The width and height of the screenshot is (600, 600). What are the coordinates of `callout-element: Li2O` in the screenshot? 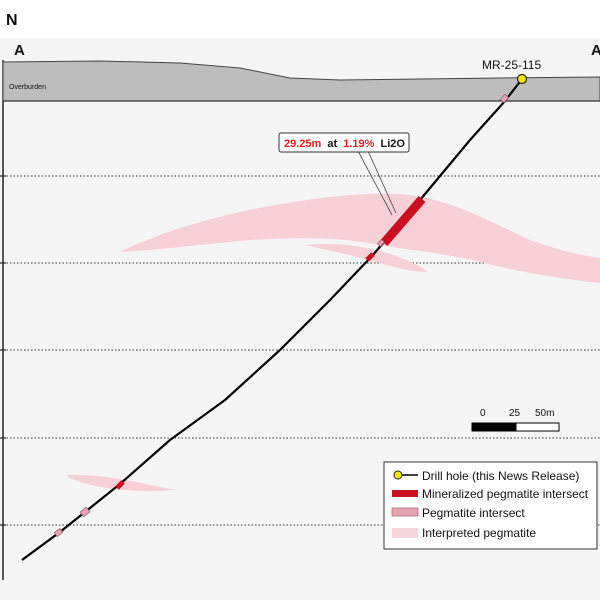 It's located at (392, 144).